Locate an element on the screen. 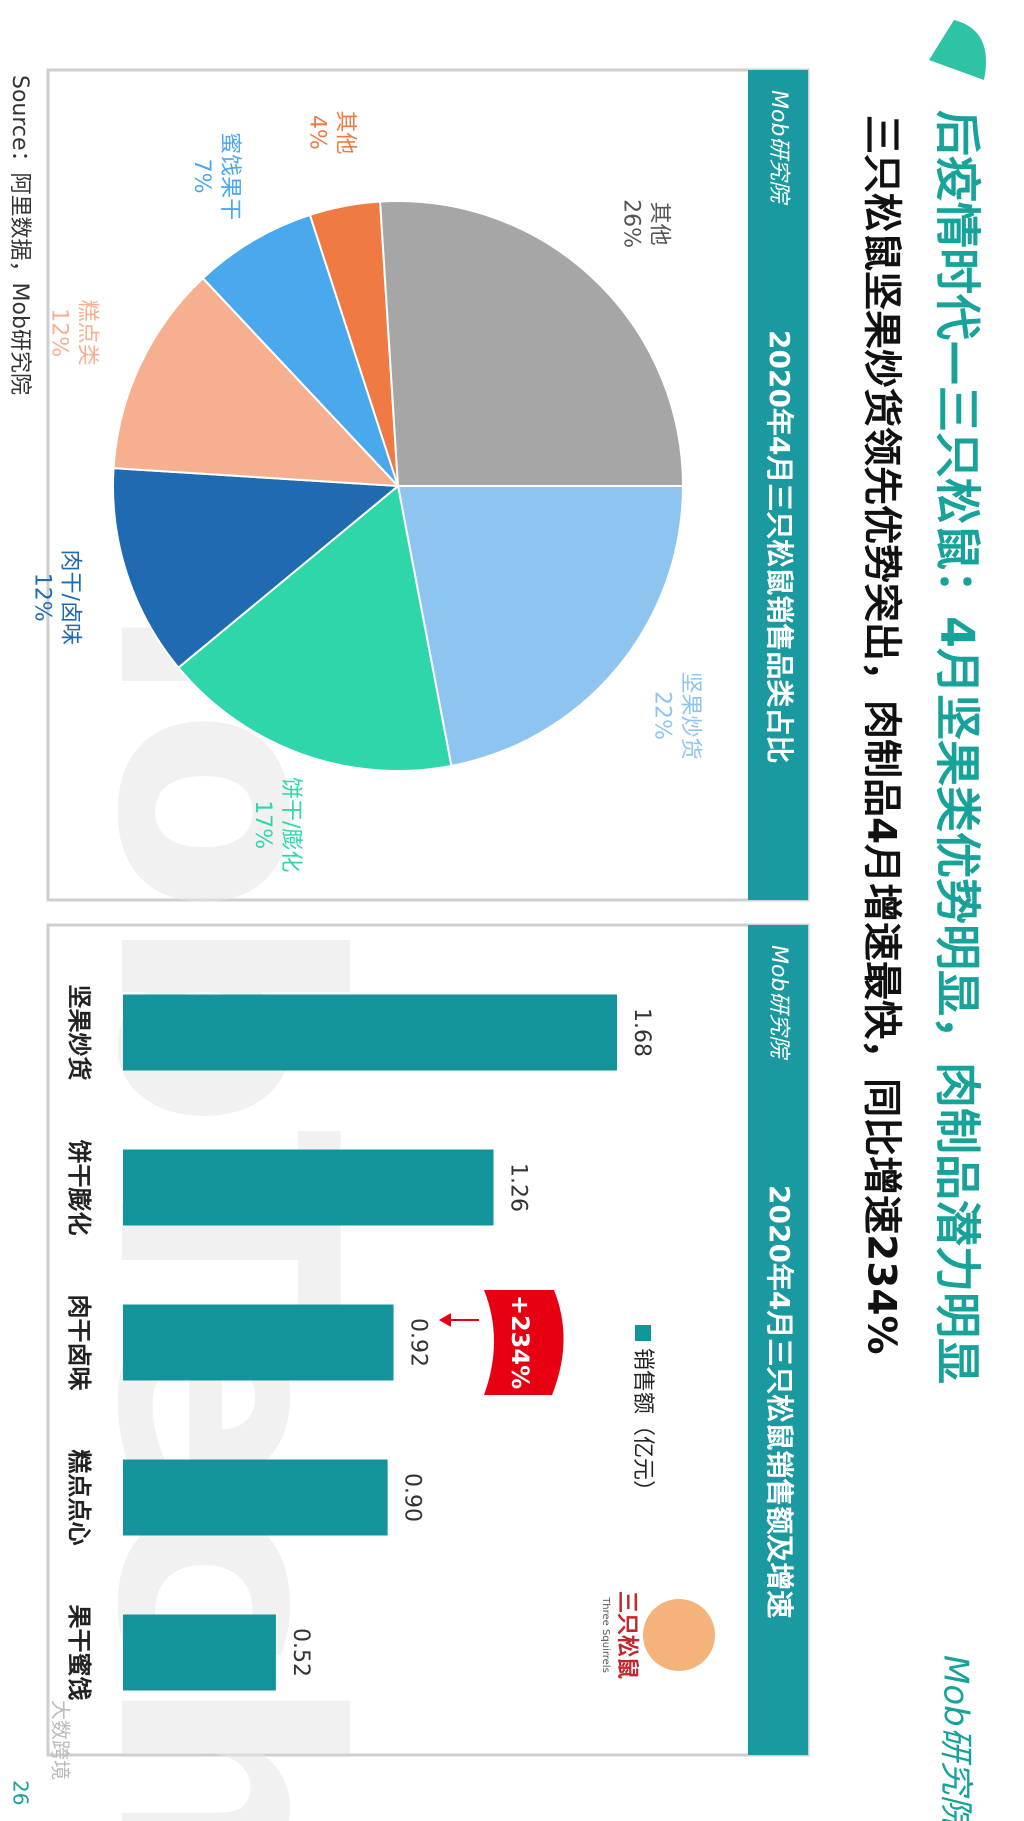 The image size is (1024, 1821). slice-label: 肉干/卤味 is located at coordinates (70, 597).